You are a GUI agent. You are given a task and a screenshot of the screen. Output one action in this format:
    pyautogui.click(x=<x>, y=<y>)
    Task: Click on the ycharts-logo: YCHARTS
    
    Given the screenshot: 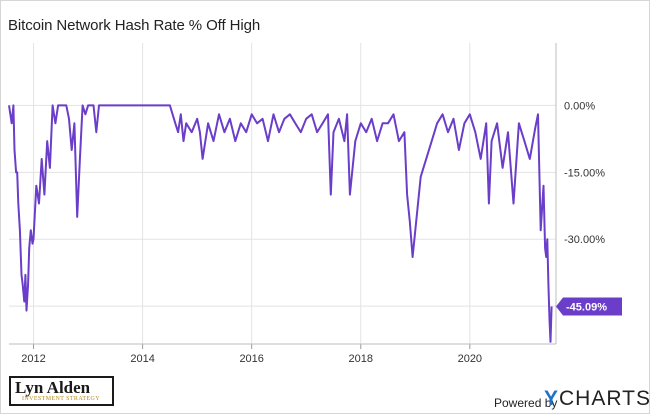 What is the action you would take?
    pyautogui.click(x=597, y=399)
    